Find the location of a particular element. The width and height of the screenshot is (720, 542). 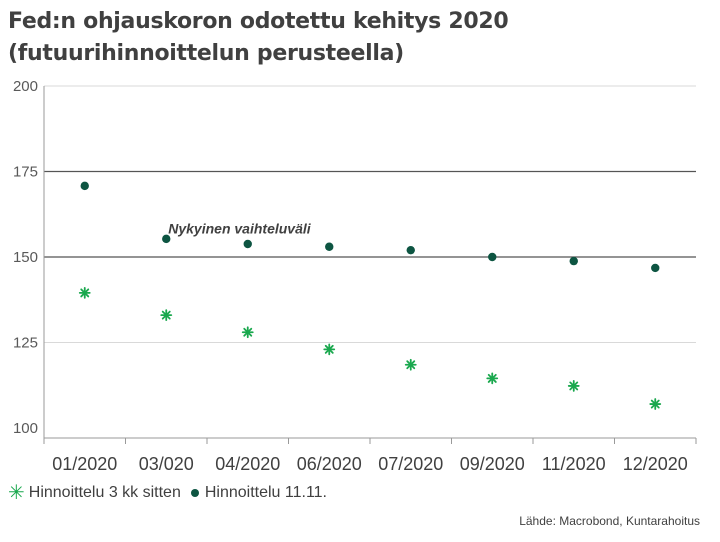

x-tick-label: 01/2020 is located at coordinates (84, 464).